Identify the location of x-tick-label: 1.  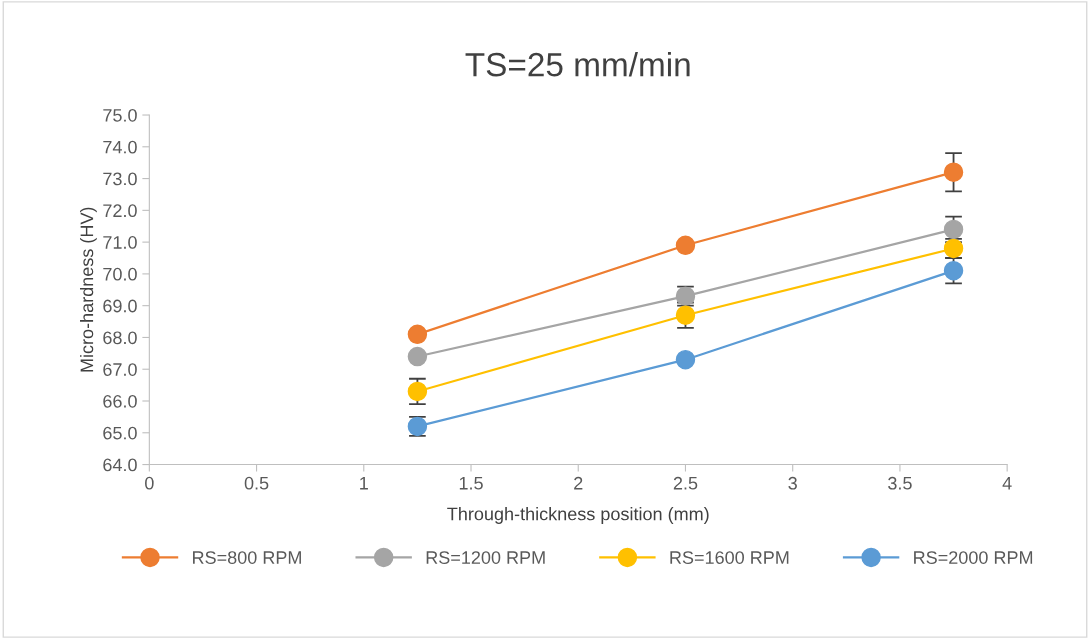
(364, 483).